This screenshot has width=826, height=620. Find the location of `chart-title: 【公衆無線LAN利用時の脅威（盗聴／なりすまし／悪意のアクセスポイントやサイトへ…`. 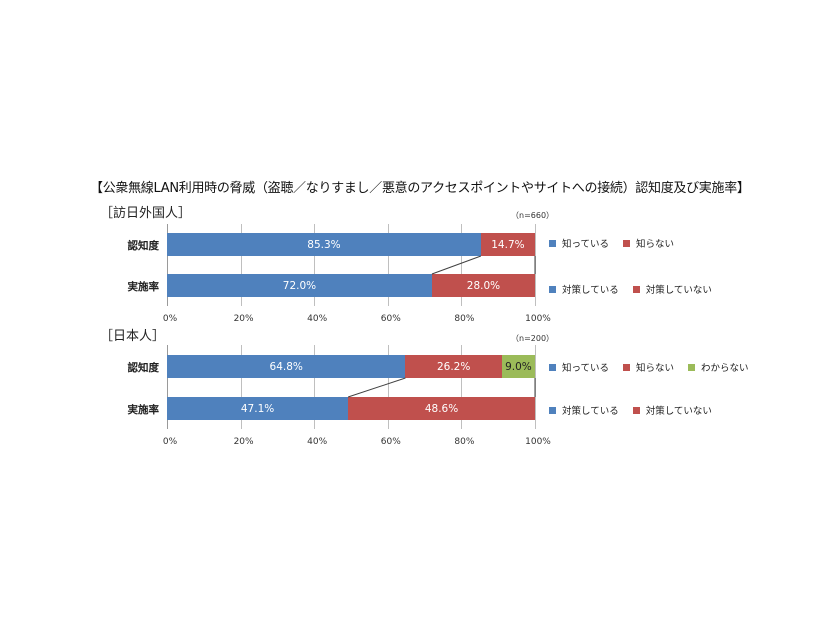

chart-title: 【公衆無線LAN利用時の脅威（盗聴／なりすまし／悪意のアクセスポイントやサイトへ… is located at coordinates (420, 188).